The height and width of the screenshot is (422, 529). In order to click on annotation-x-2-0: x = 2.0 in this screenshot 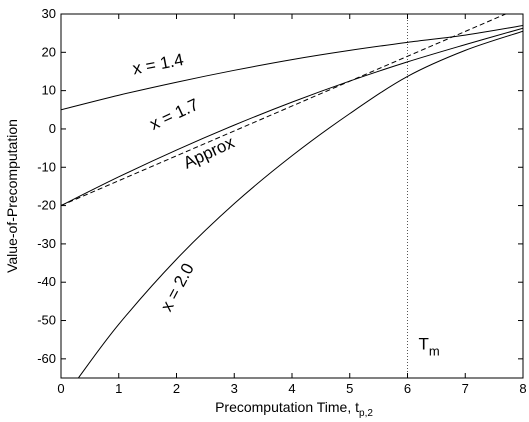, I will do `click(177, 287)`.